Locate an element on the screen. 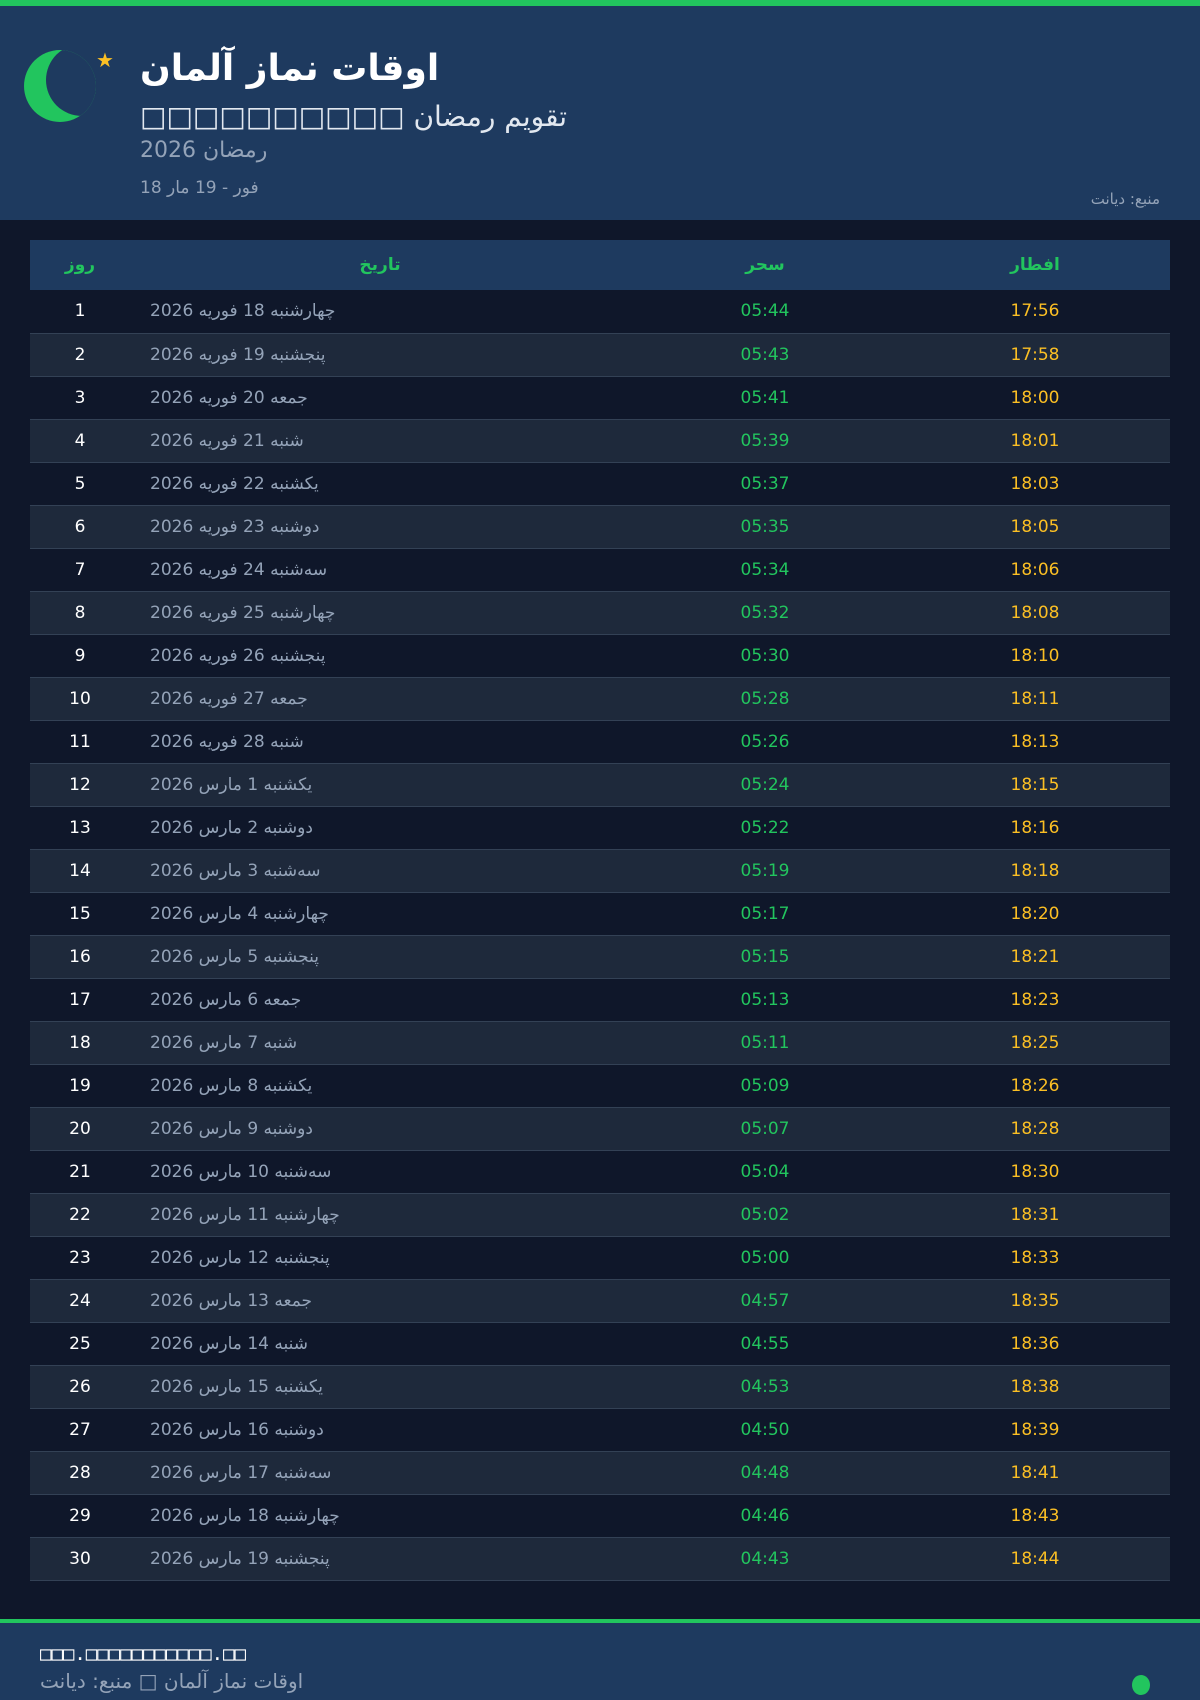  day-cell: 25 is located at coordinates (80, 1344).